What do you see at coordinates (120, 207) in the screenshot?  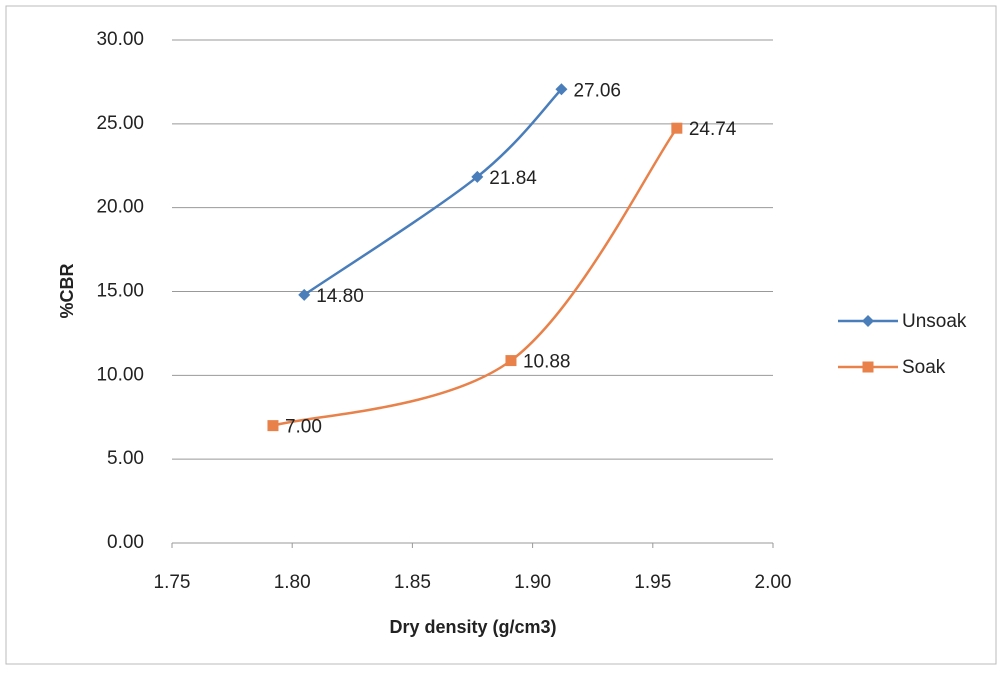 I see `y-tick-label: 20.00` at bounding box center [120, 207].